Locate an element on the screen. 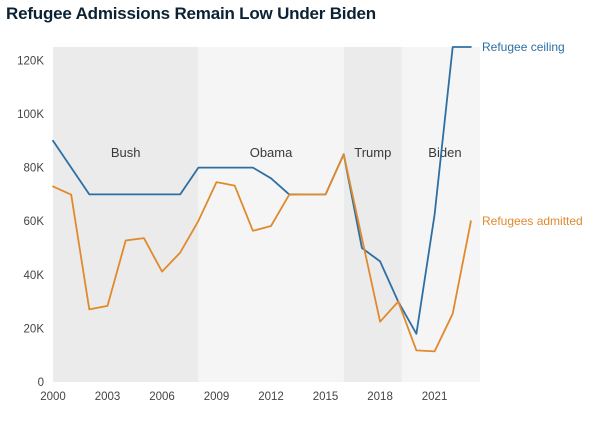 The image size is (600, 421). y-tick-label: 0 is located at coordinates (41, 383).